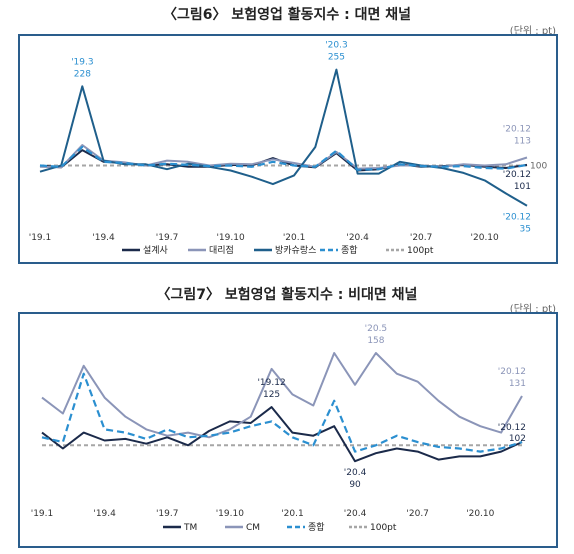 The height and width of the screenshot is (554, 574). I want to click on baseline-label: 100, so click(538, 167).